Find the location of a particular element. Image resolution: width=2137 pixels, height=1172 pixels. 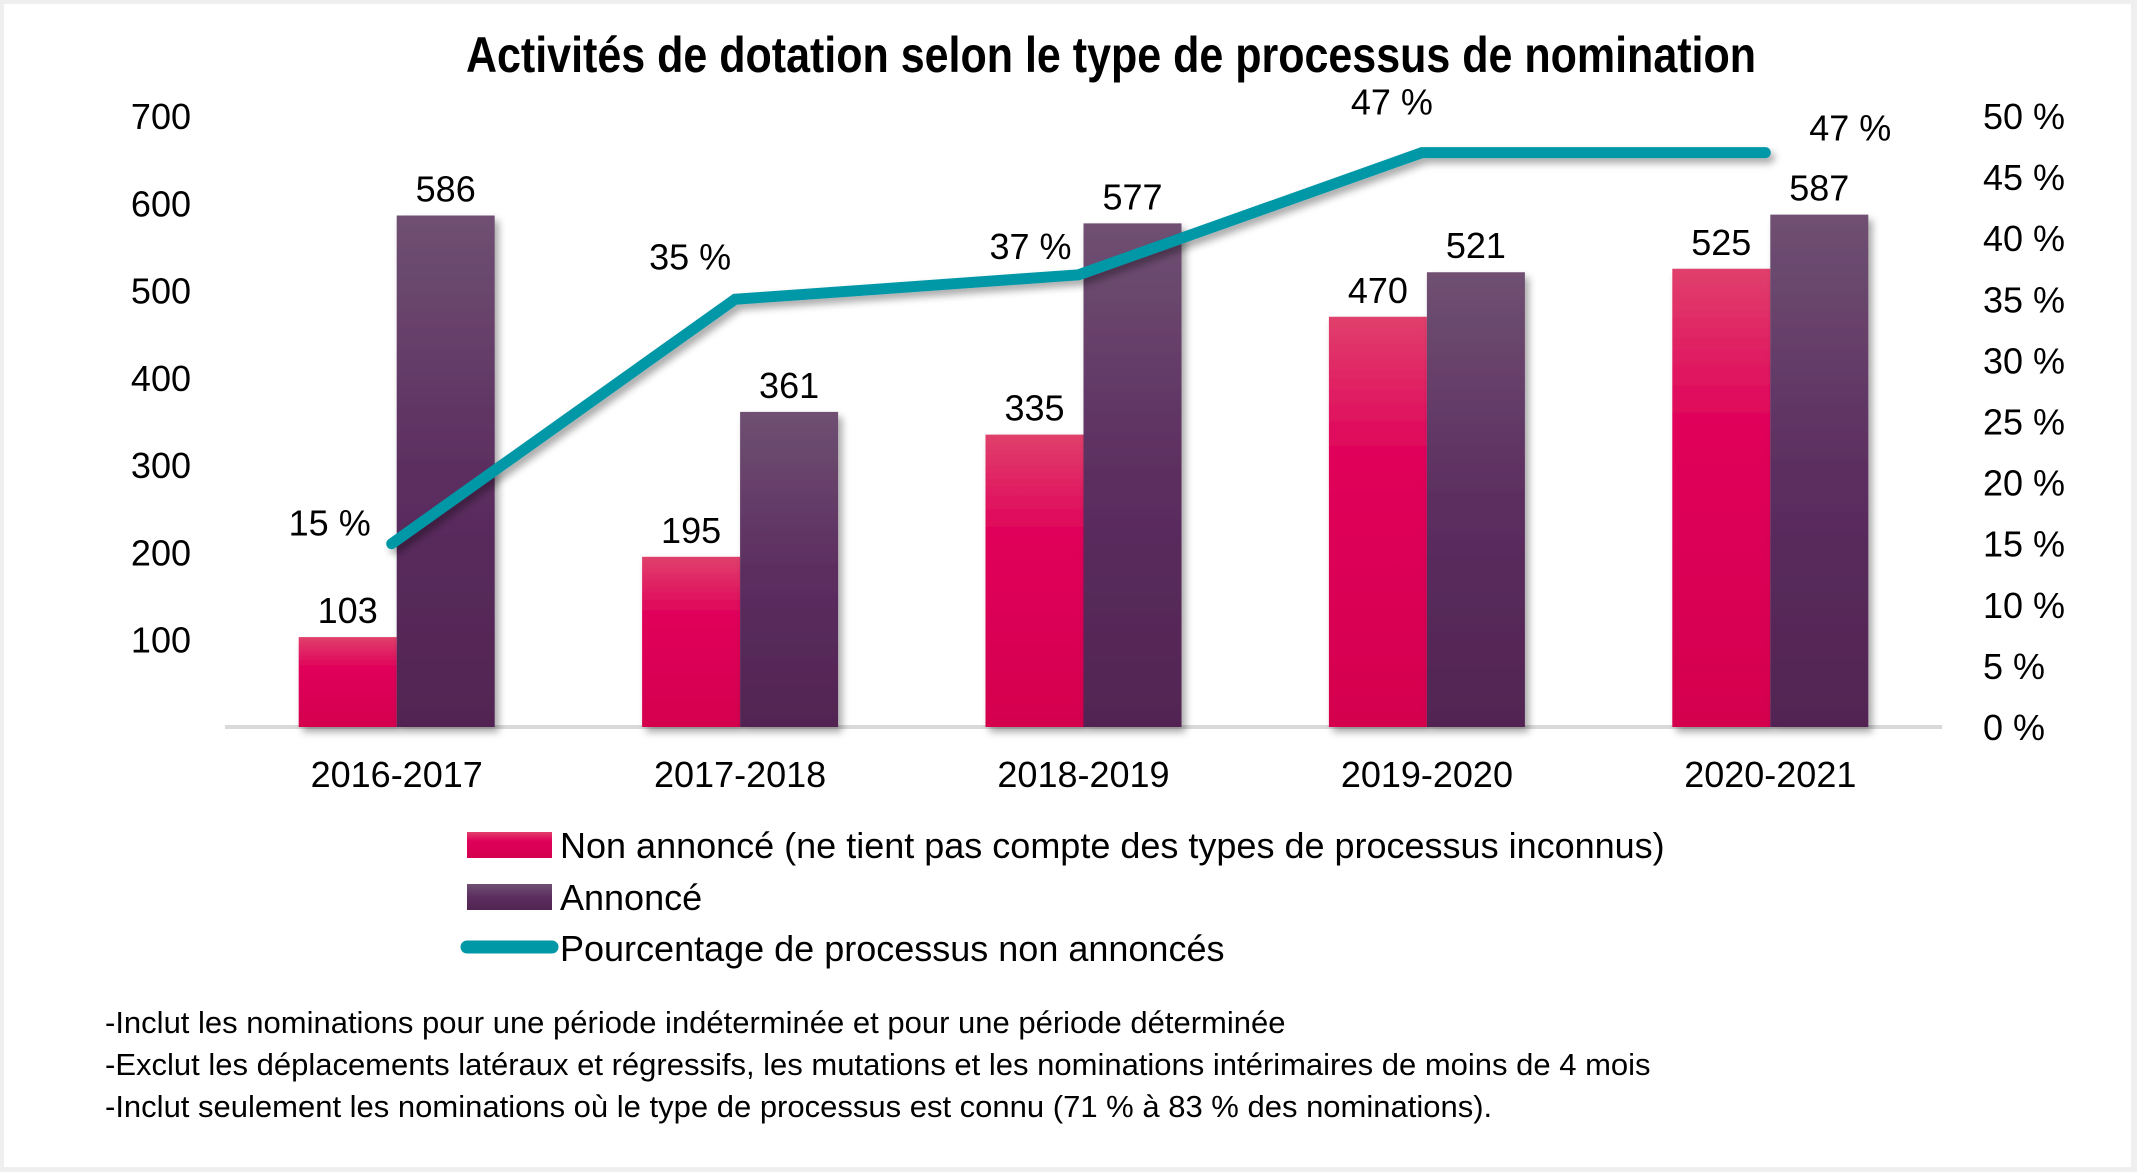

bar-value-label: 335 is located at coordinates (1034, 408).